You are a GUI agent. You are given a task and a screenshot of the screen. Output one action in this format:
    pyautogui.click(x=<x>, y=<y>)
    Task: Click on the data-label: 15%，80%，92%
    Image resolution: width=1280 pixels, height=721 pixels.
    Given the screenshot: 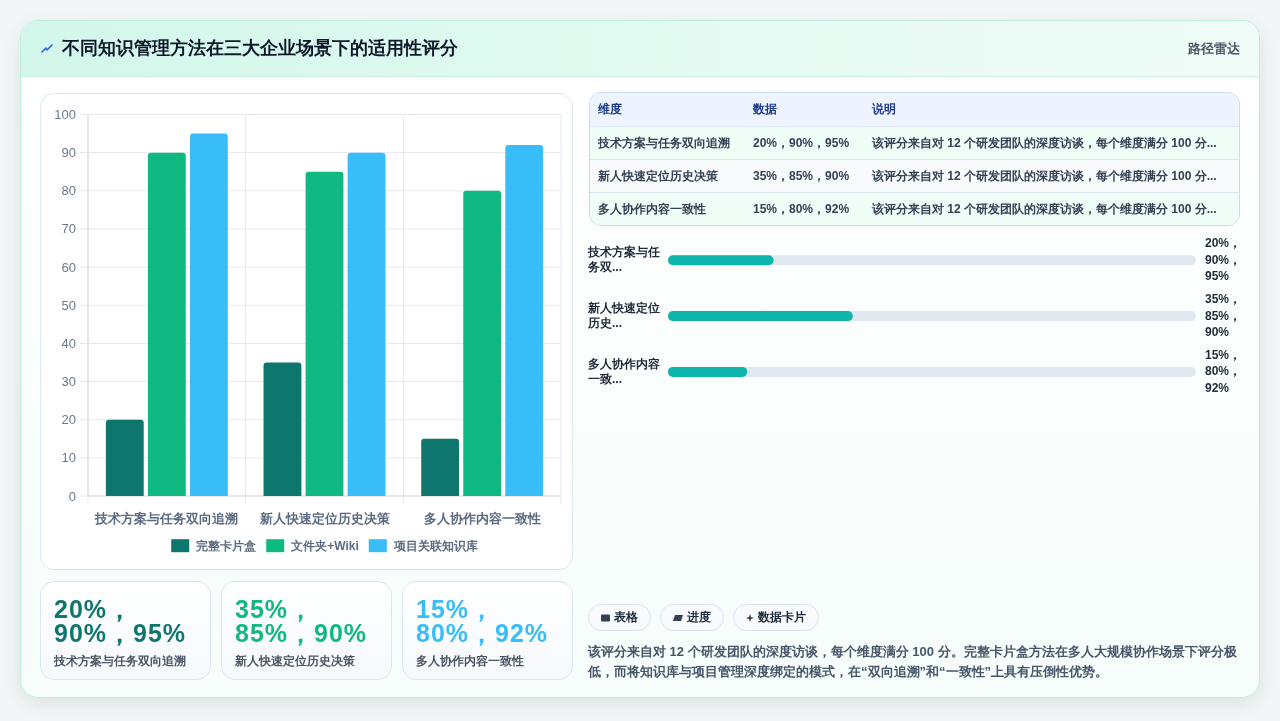 What is the action you would take?
    pyautogui.click(x=1224, y=371)
    